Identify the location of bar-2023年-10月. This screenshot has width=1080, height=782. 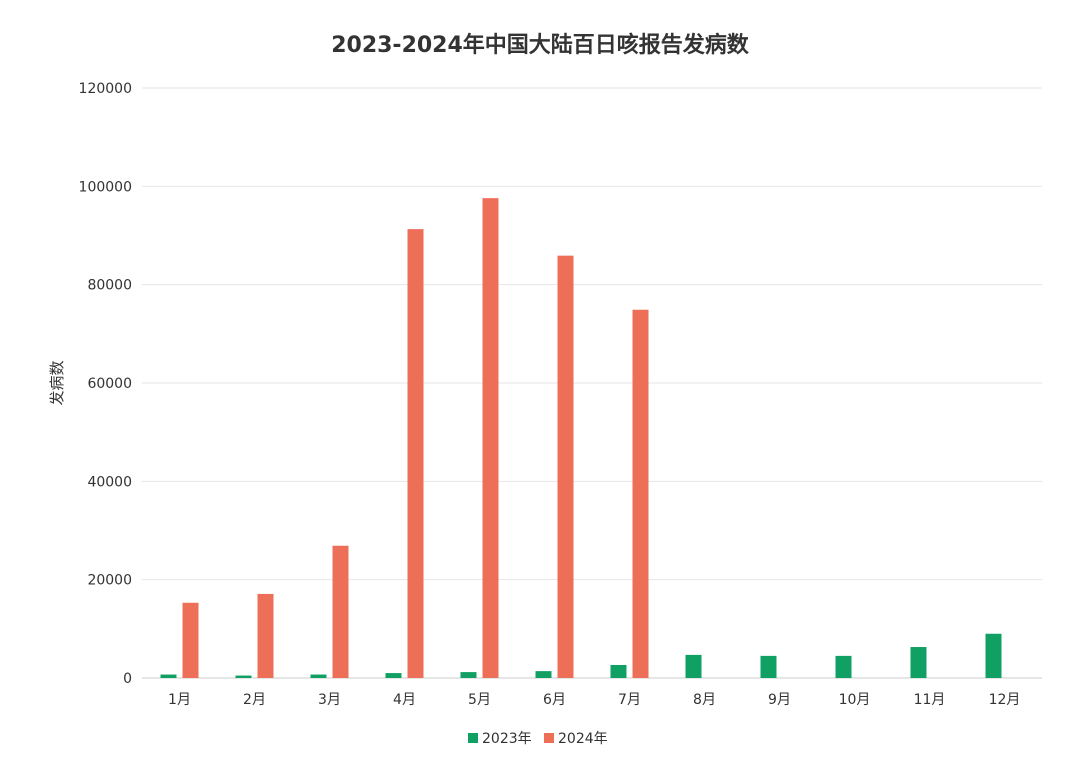
(843, 666).